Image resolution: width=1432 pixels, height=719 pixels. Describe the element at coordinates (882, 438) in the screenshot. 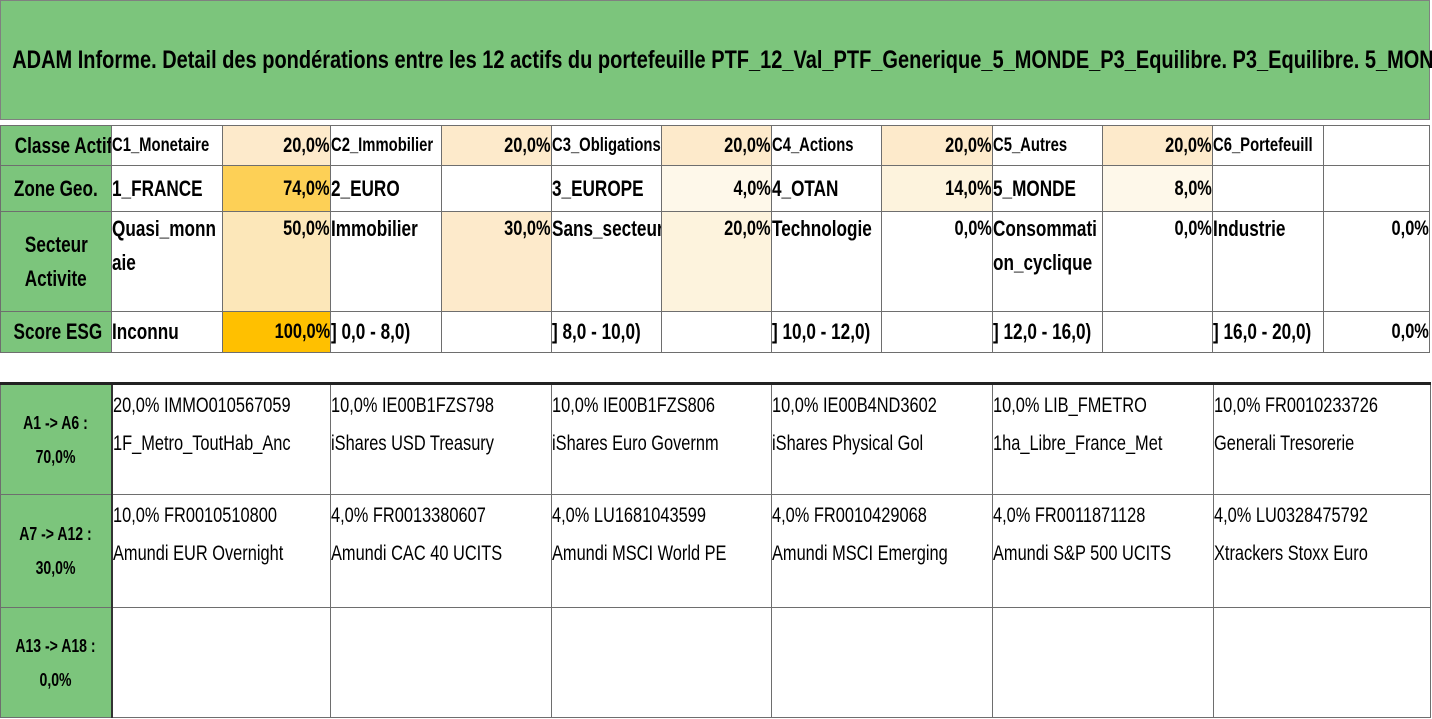

I see `asset-cell: 10,0% IE00B4ND3602 iShares Physical Gol` at that location.